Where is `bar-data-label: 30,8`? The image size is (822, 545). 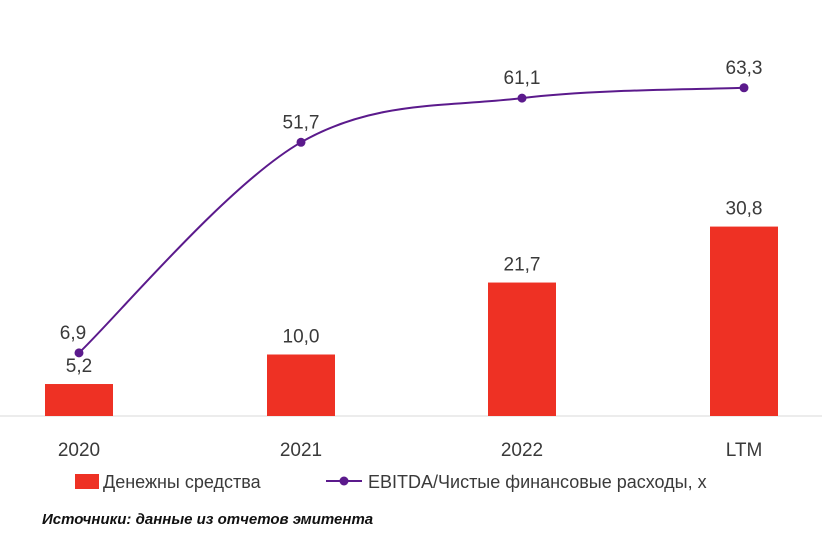 bar-data-label: 30,8 is located at coordinates (744, 209).